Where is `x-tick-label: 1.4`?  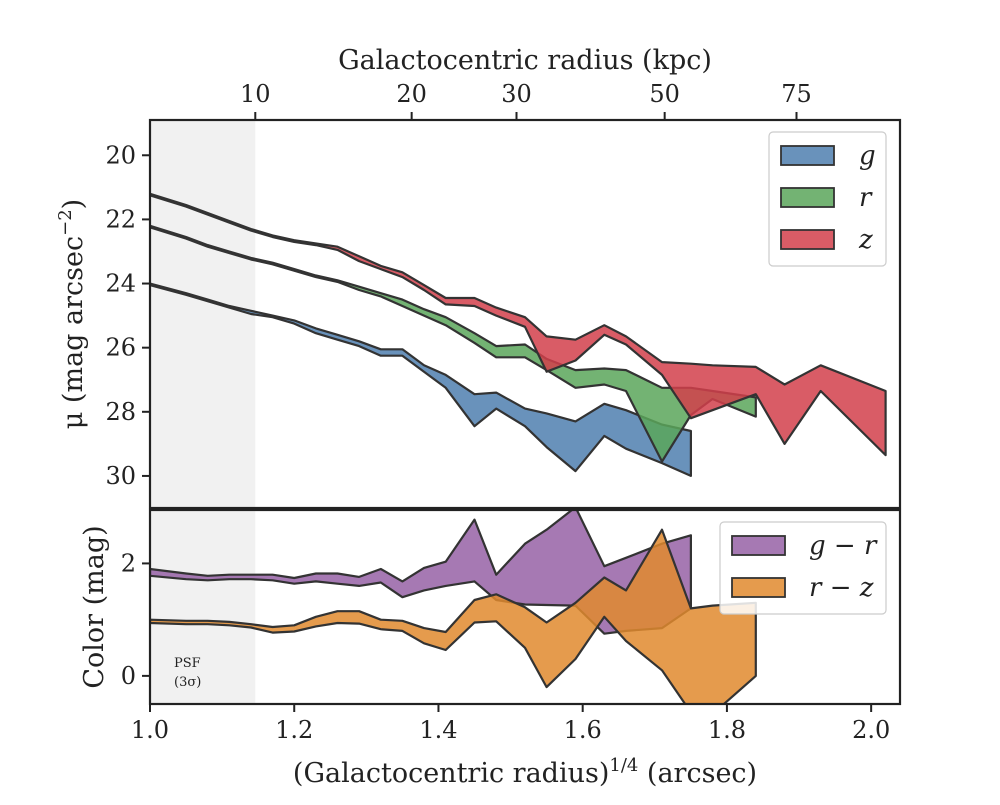
x-tick-label: 1.4 is located at coordinates (438, 730).